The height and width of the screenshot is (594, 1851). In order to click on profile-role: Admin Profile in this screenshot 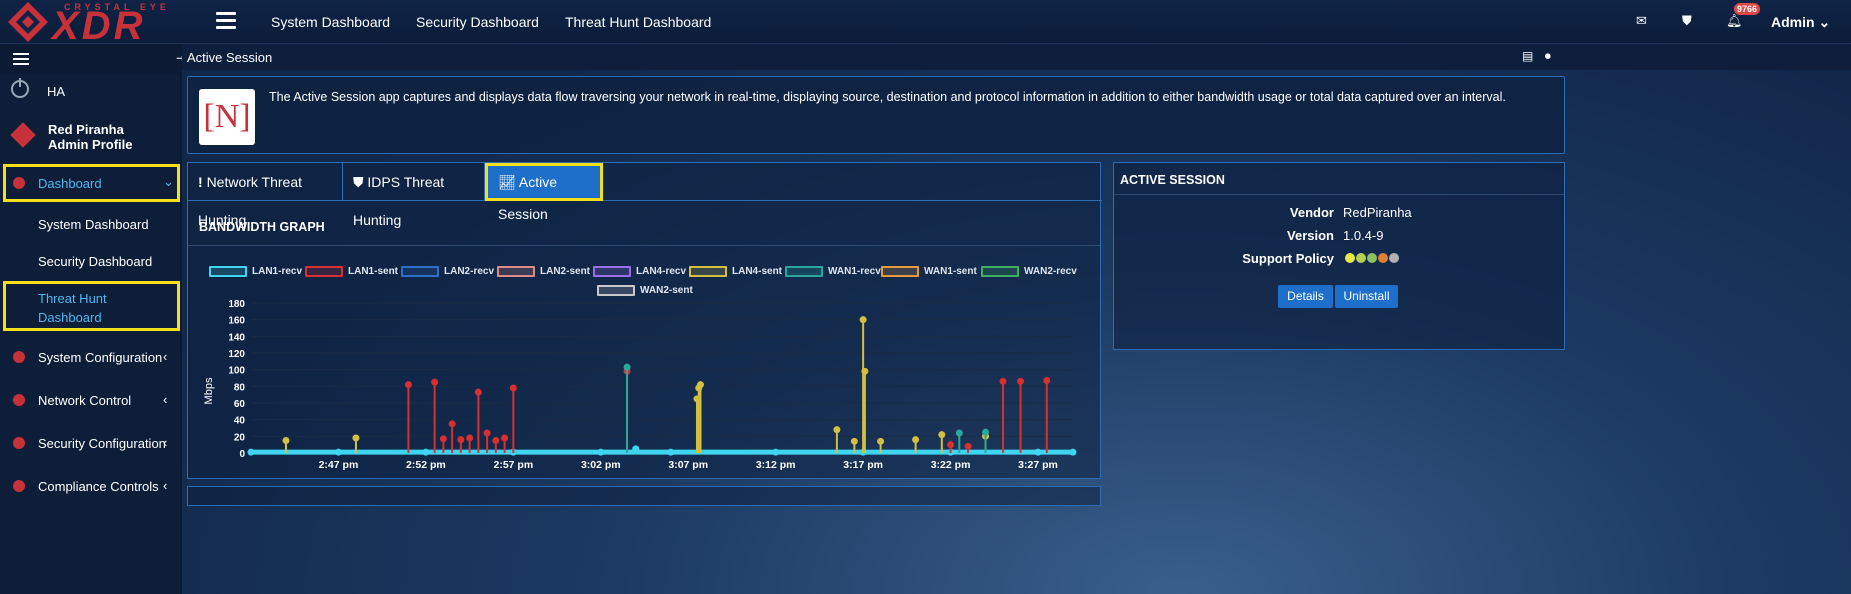, I will do `click(90, 144)`.